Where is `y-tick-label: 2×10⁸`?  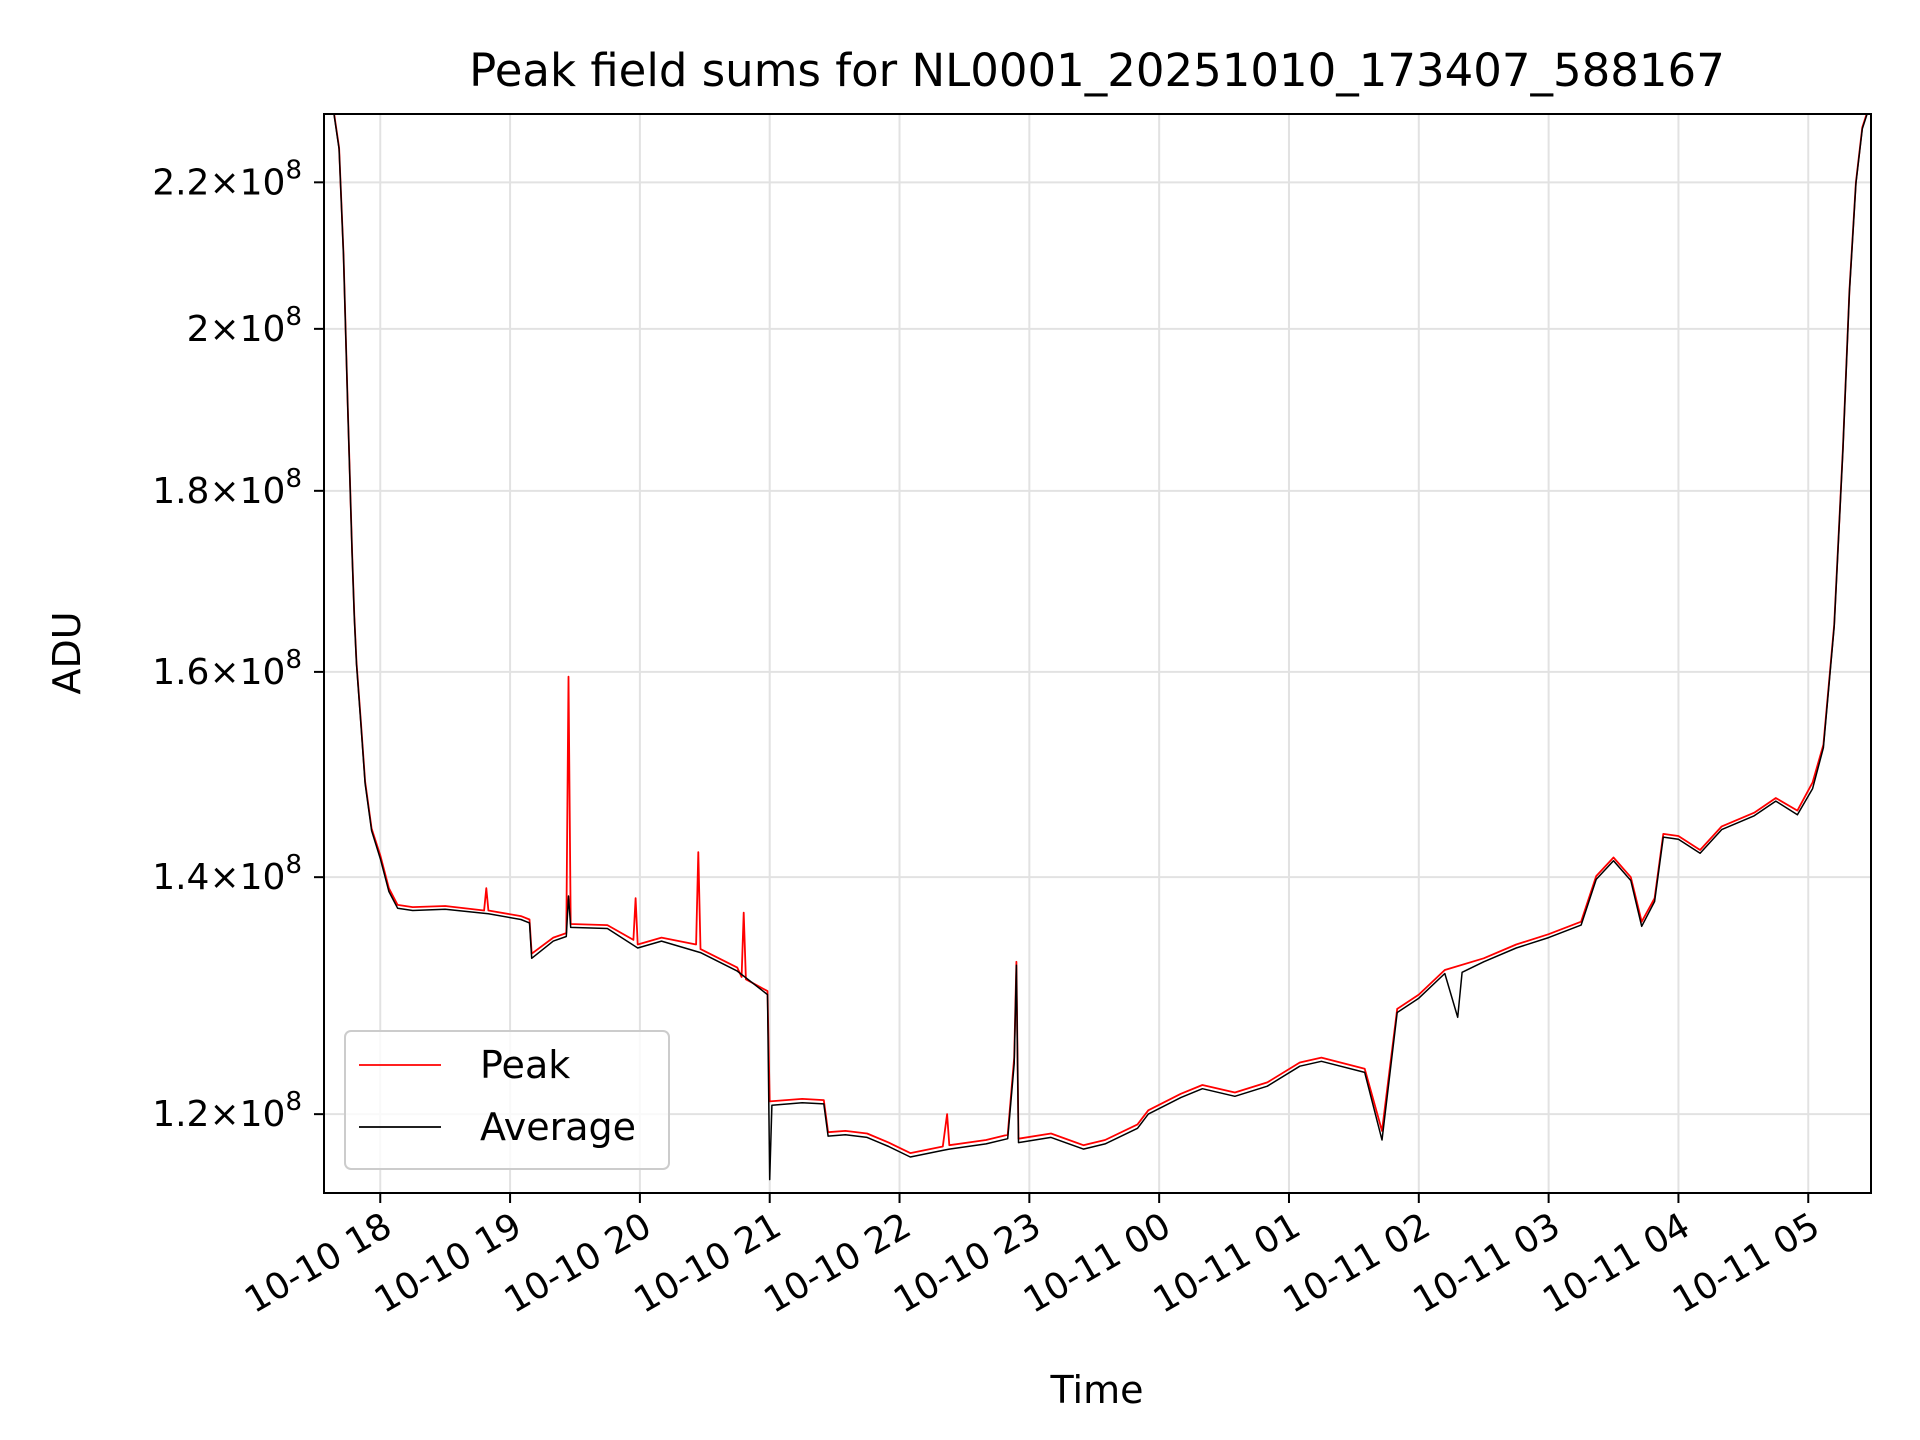 y-tick-label: 2×10⁸ is located at coordinates (244, 326).